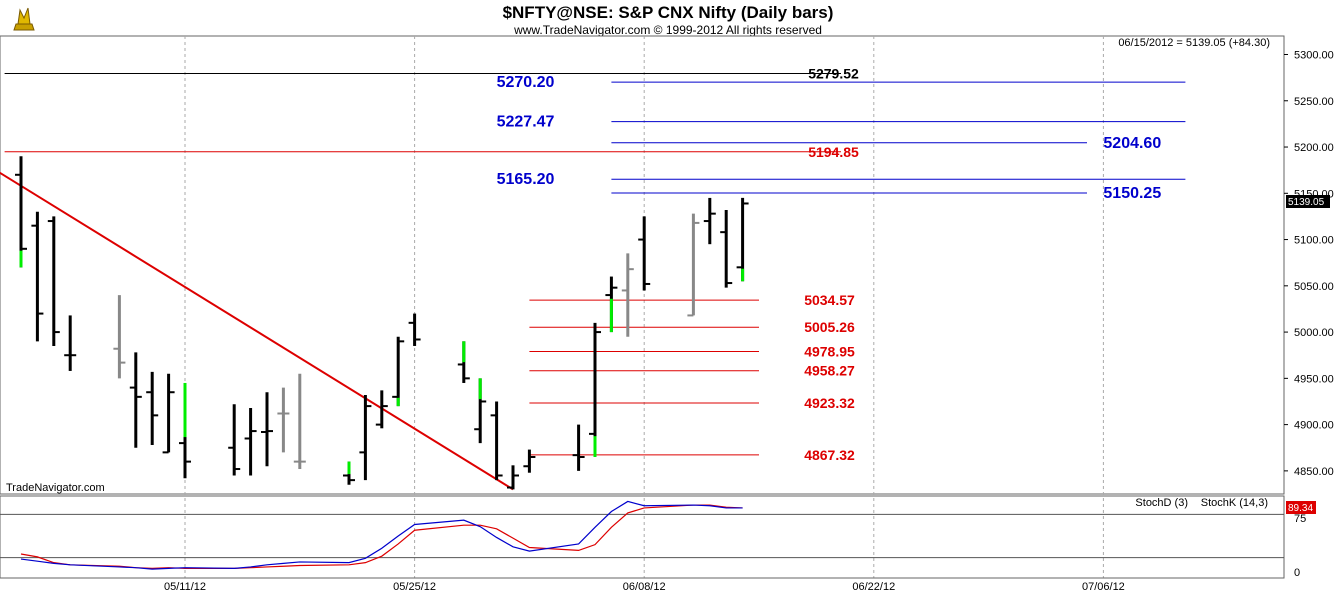 The width and height of the screenshot is (1336, 594). Describe the element at coordinates (1314, 426) in the screenshot. I see `y-tick-label: 4900.00` at that location.